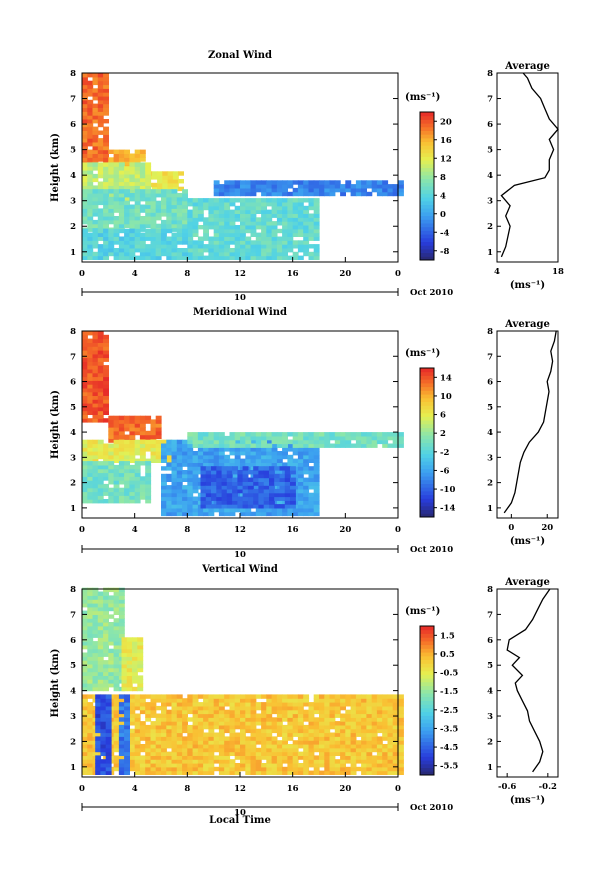 The height and width of the screenshot is (873, 612). What do you see at coordinates (445, 471) in the screenshot?
I see `colorbar-tick-label: -6` at bounding box center [445, 471].